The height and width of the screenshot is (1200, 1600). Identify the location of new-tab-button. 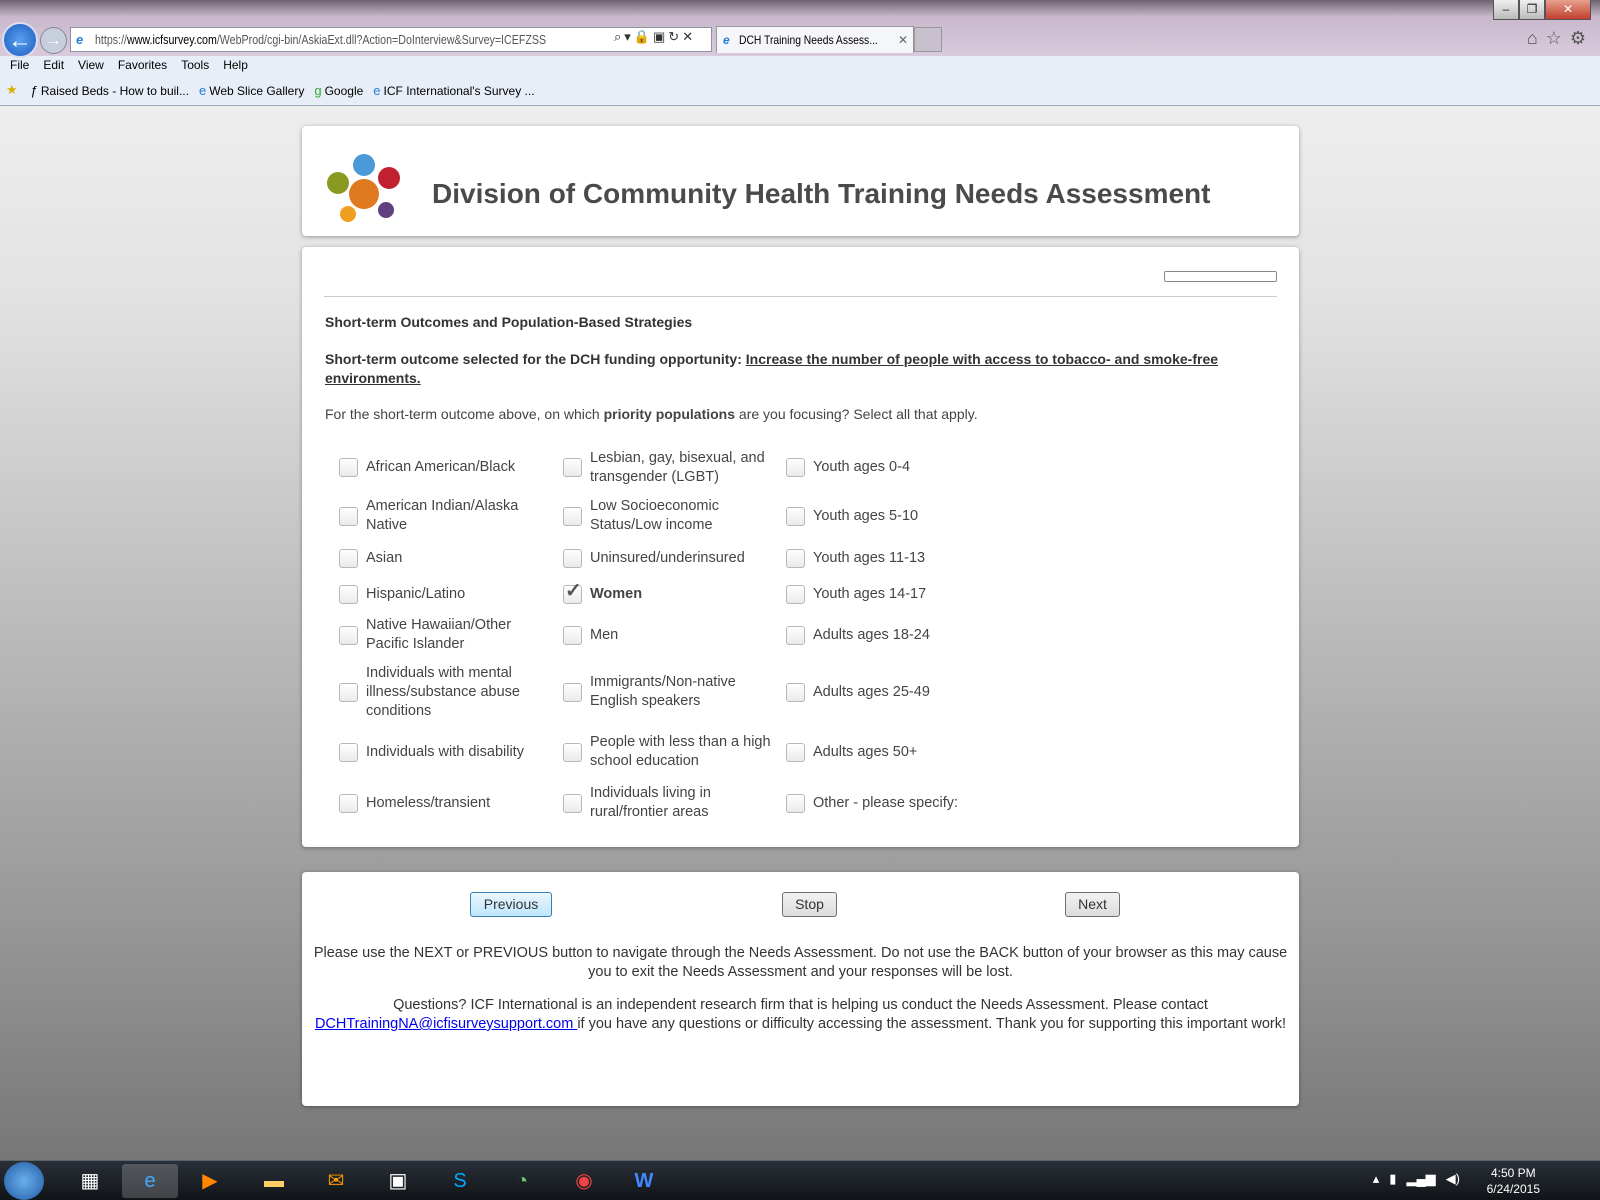
(928, 39).